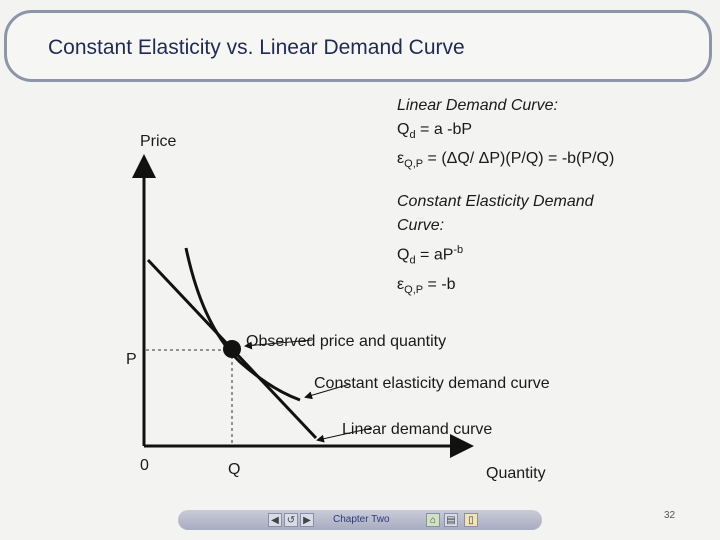 The width and height of the screenshot is (720, 540). What do you see at coordinates (346, 341) in the screenshot?
I see `observed-annotation: Observed price and quantity` at bounding box center [346, 341].